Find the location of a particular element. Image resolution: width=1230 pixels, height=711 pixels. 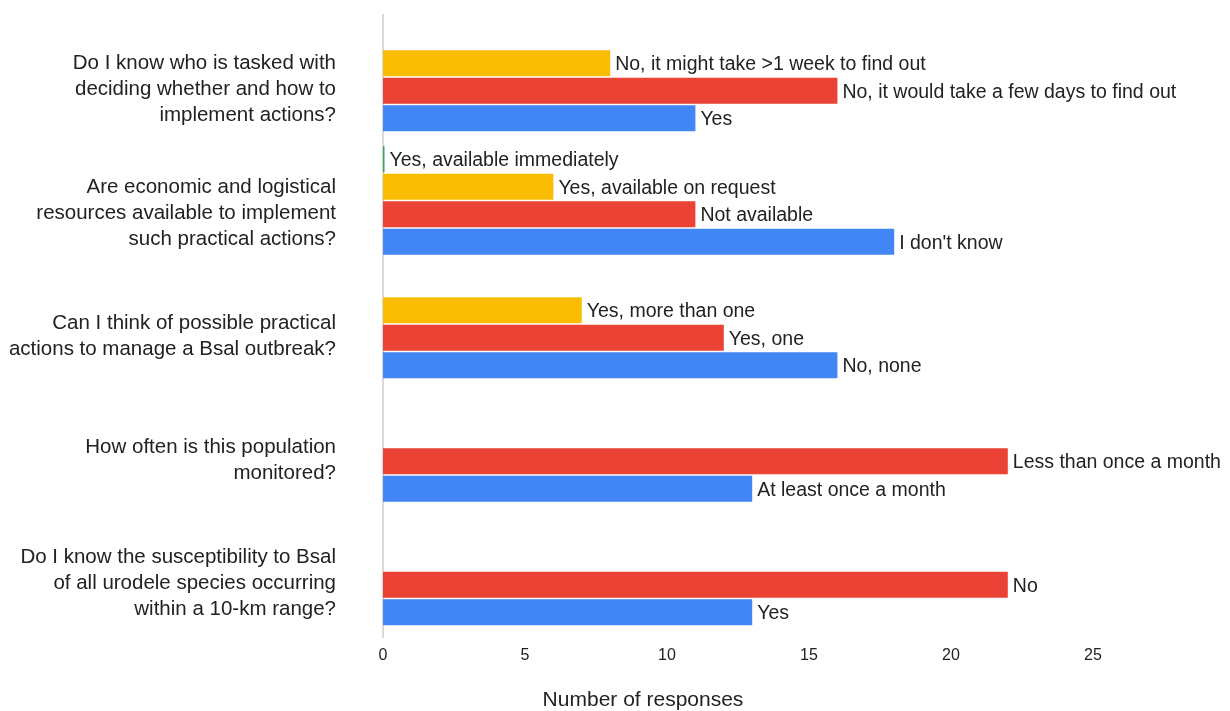

data-label: I don't know is located at coordinates (951, 241).